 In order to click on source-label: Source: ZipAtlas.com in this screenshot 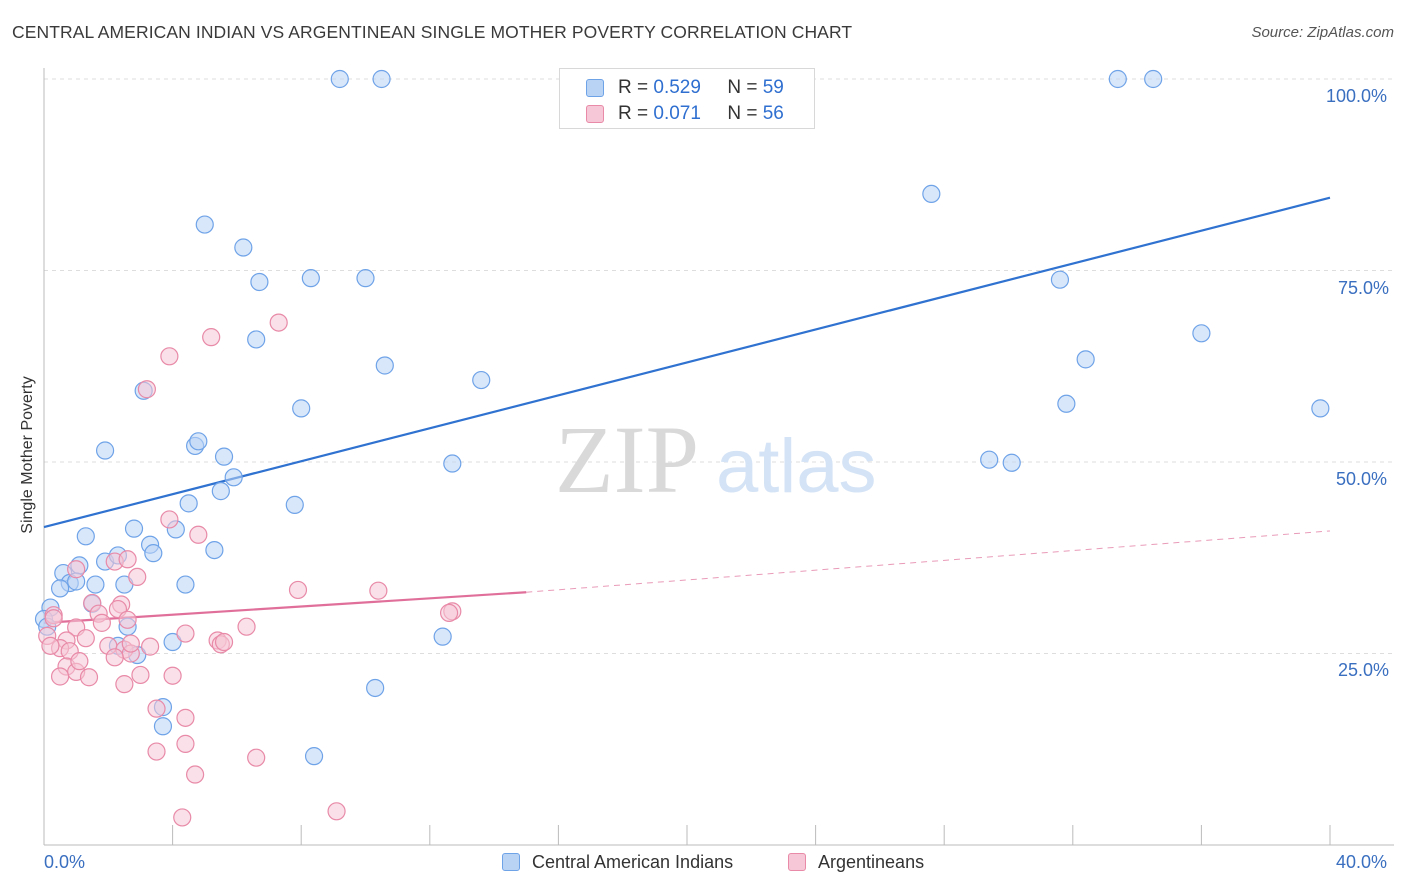, I will do `click(1322, 32)`.